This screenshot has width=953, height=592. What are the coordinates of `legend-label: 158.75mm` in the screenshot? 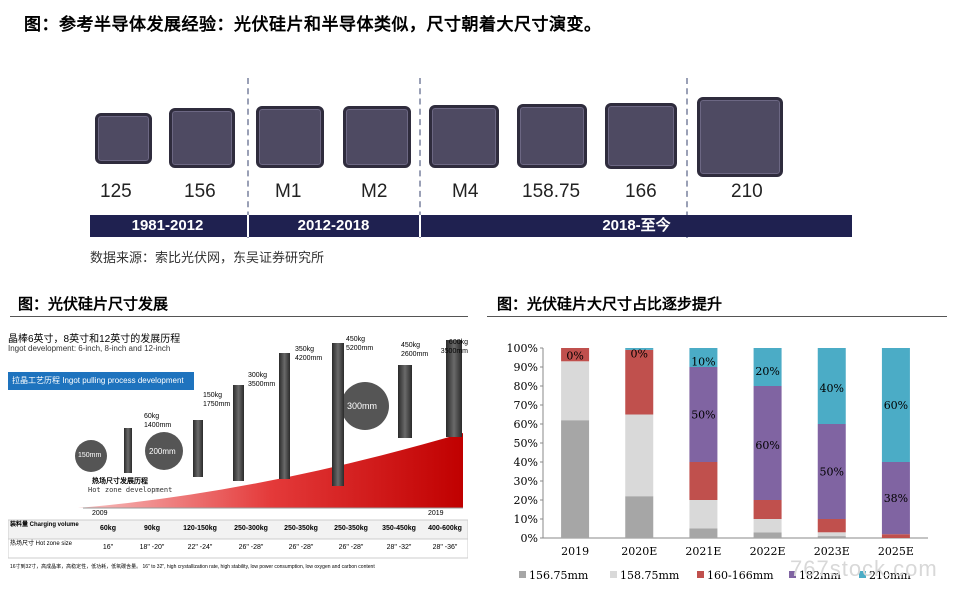 It's located at (650, 575).